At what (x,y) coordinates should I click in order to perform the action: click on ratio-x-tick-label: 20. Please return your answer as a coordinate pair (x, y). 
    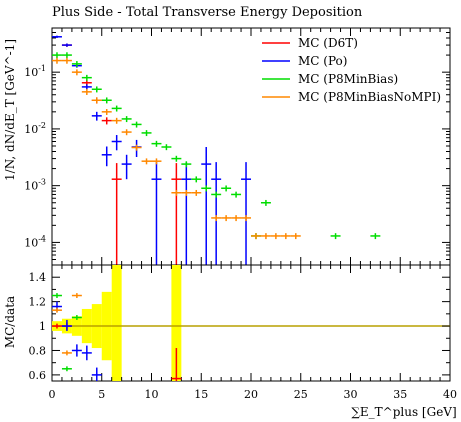
    Looking at the image, I should click on (251, 394).